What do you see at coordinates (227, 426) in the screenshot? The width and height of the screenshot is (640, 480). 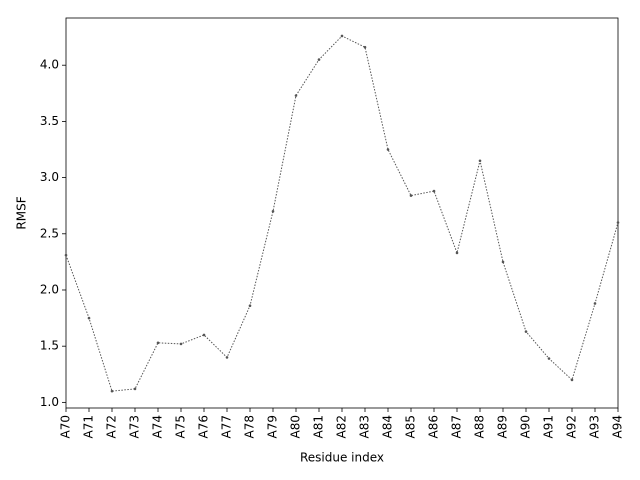 I see `x-tick-label: A77` at bounding box center [227, 426].